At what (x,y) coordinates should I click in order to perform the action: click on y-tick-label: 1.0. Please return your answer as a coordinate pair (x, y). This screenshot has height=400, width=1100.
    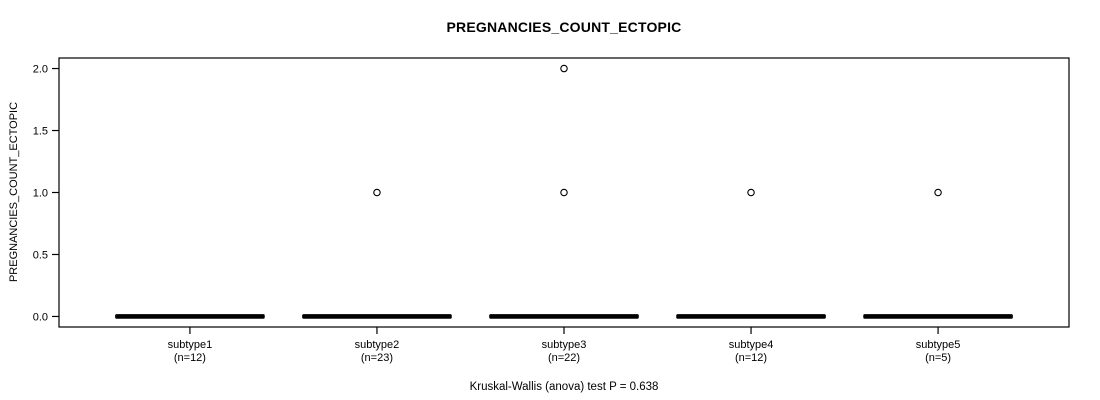
    Looking at the image, I should click on (40, 194).